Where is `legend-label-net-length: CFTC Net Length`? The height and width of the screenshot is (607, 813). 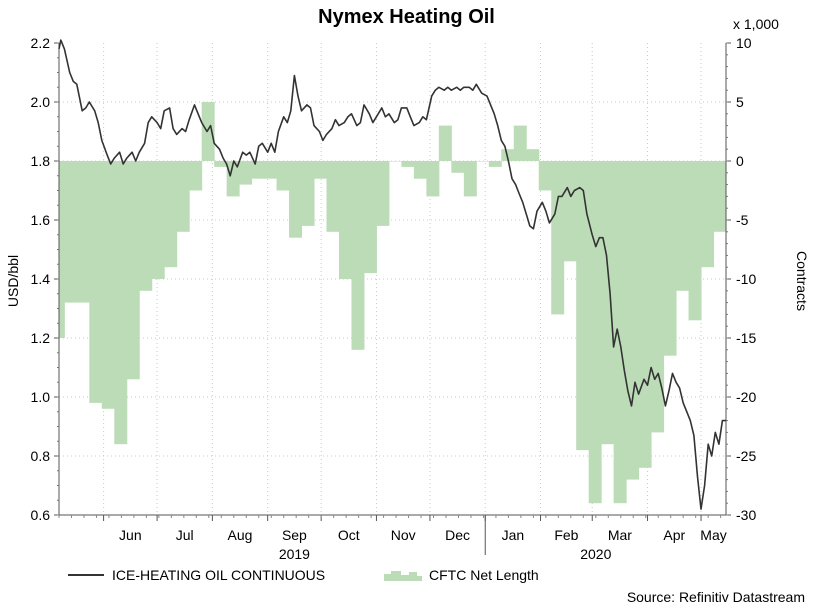
legend-label-net-length: CFTC Net Length is located at coordinates (484, 575).